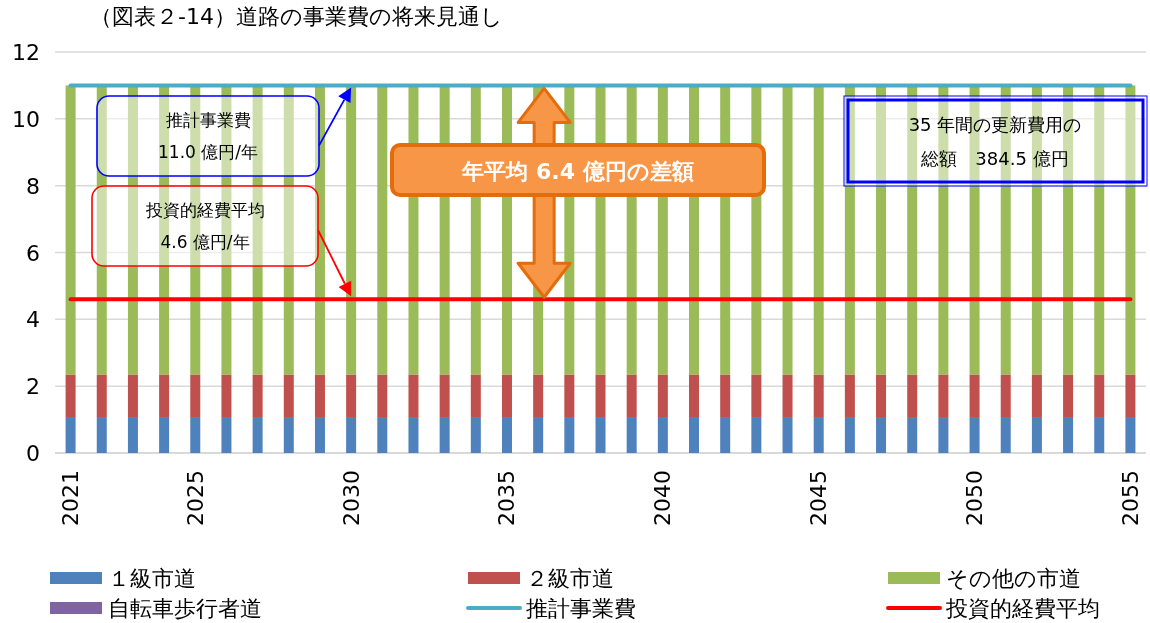 Image resolution: width=1150 pixels, height=623 pixels. I want to click on annotation: 投資的経費平均 4.6 億円/年, so click(204, 226).